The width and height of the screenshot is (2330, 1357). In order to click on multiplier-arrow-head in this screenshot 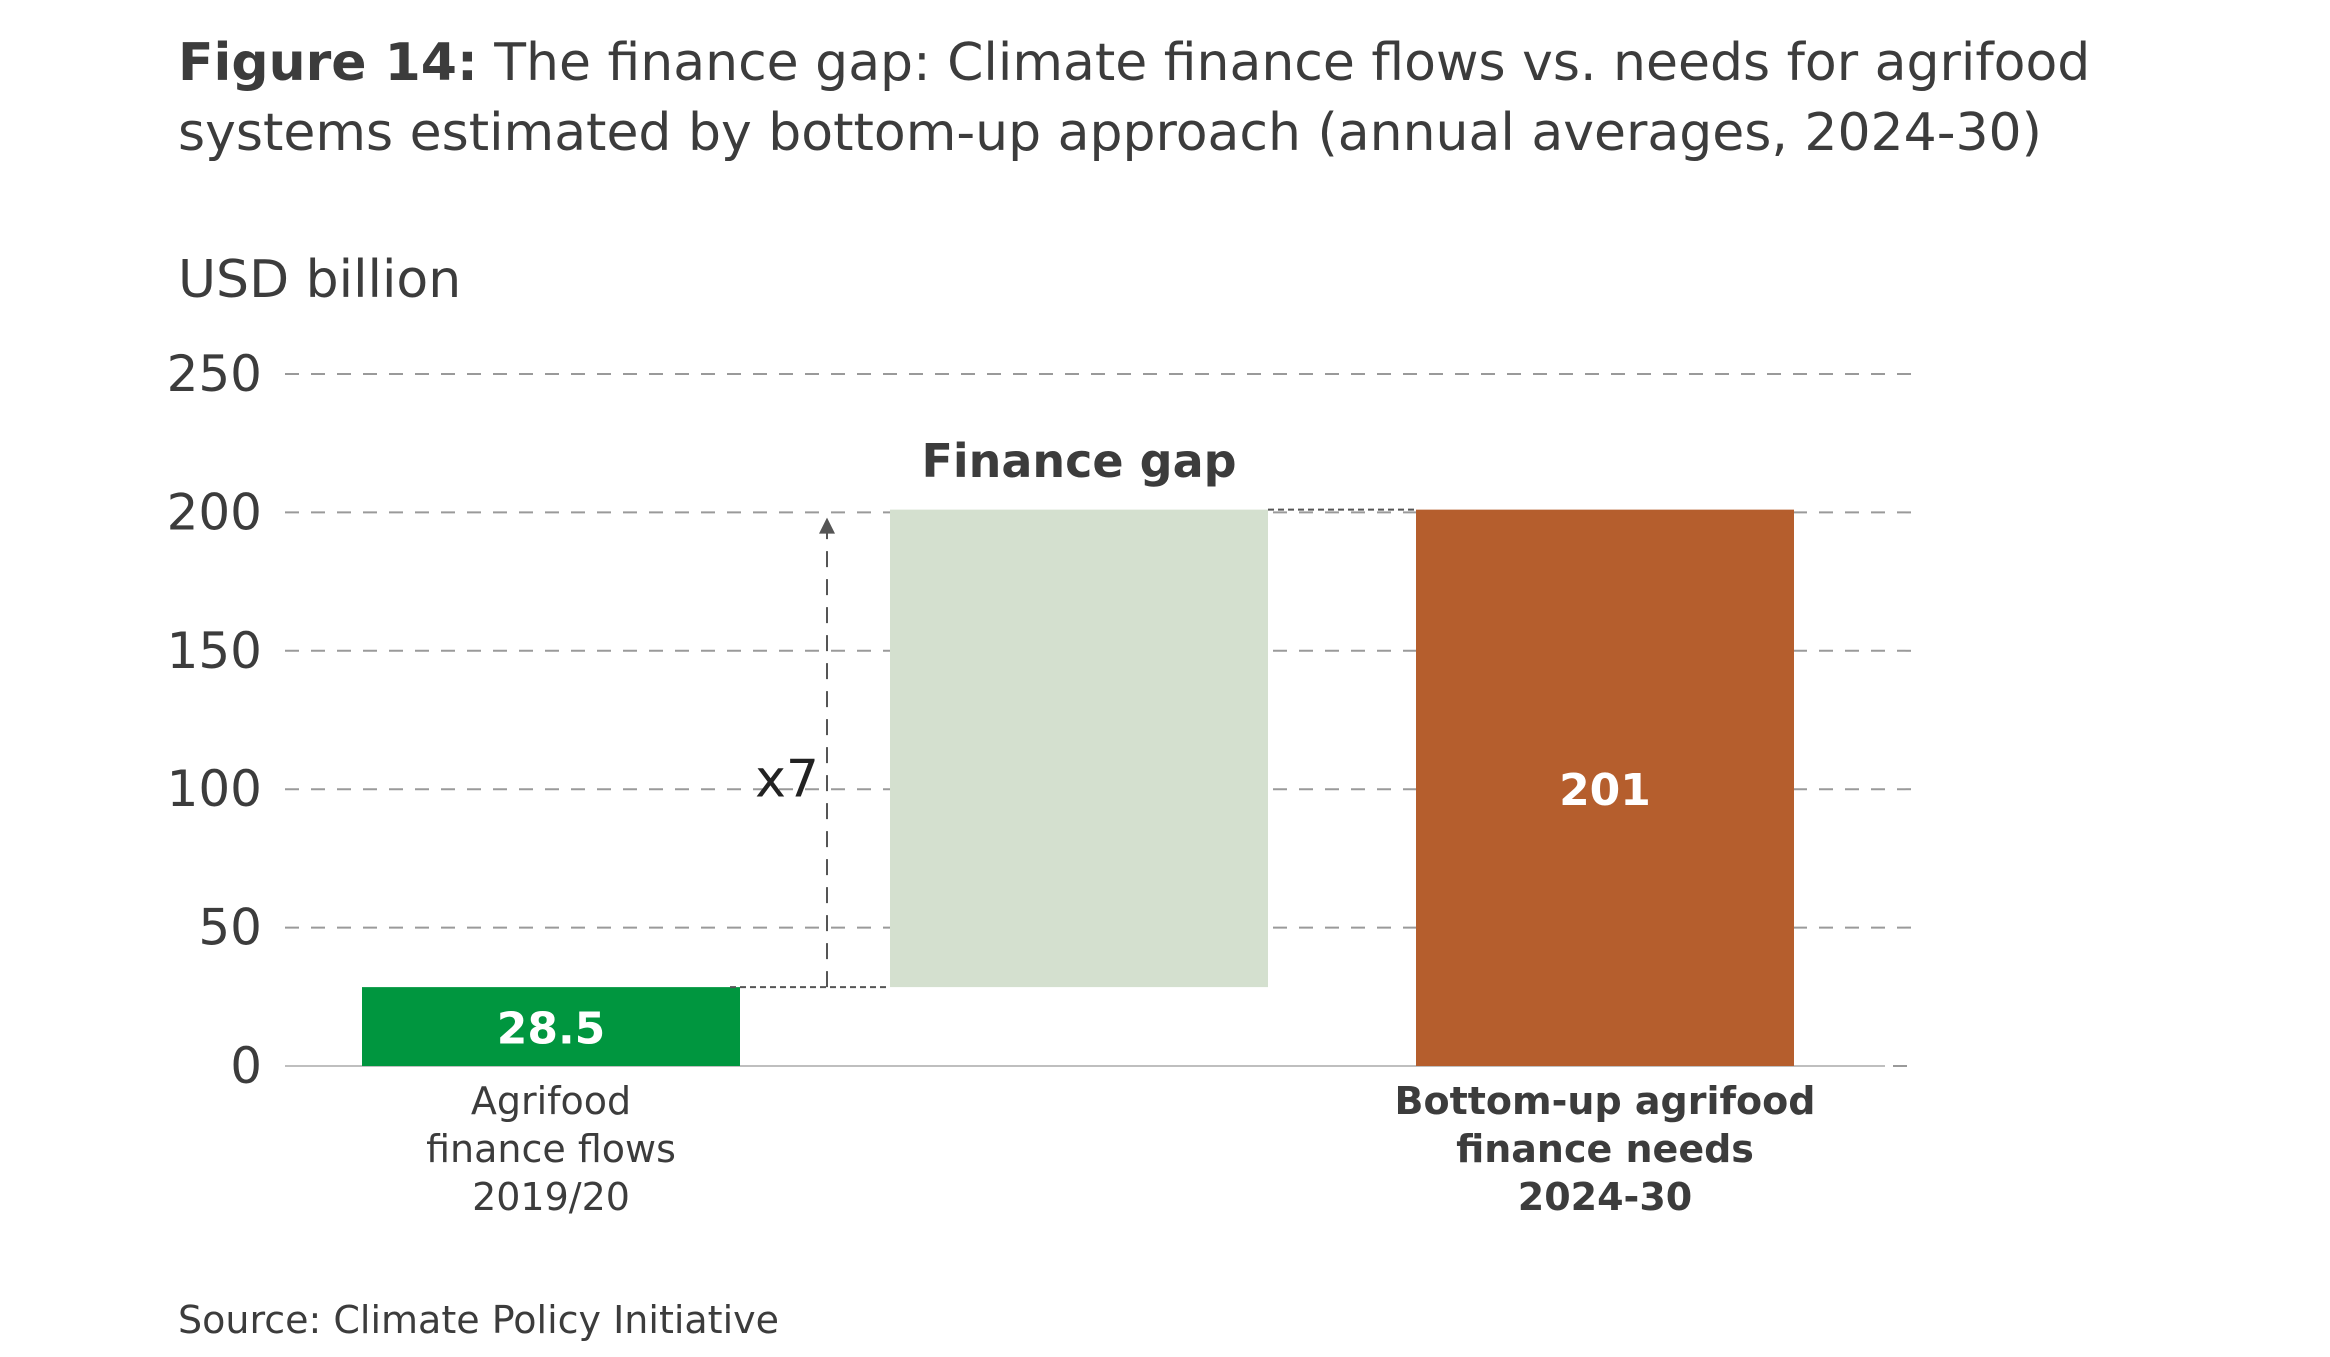, I will do `click(827, 525)`.